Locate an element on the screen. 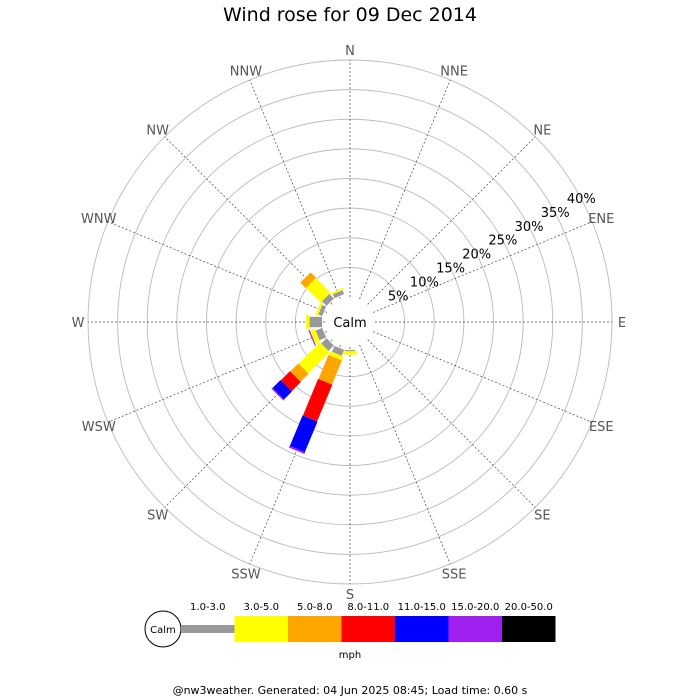 The image size is (700, 700). direction-label-w: W is located at coordinates (78, 323).